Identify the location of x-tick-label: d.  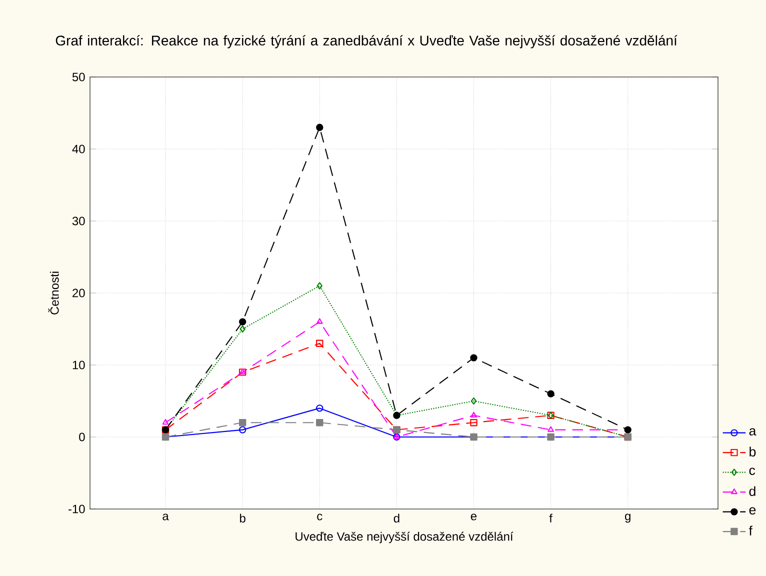
(397, 518).